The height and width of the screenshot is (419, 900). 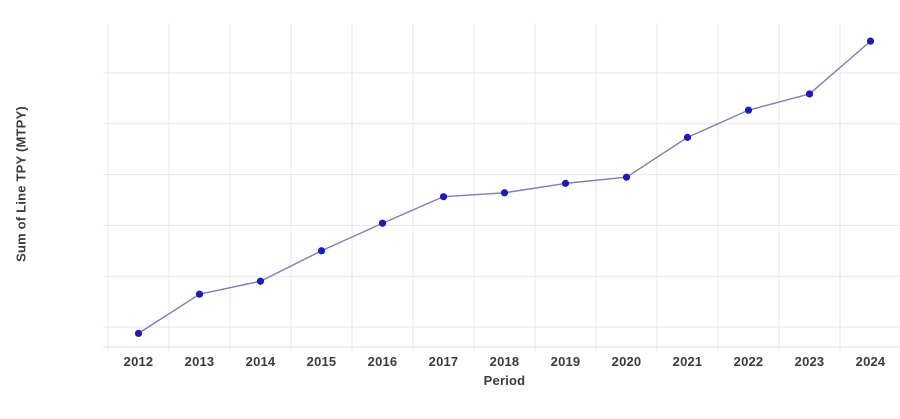 I want to click on x-tick-label-2023: 2023, so click(x=809, y=361).